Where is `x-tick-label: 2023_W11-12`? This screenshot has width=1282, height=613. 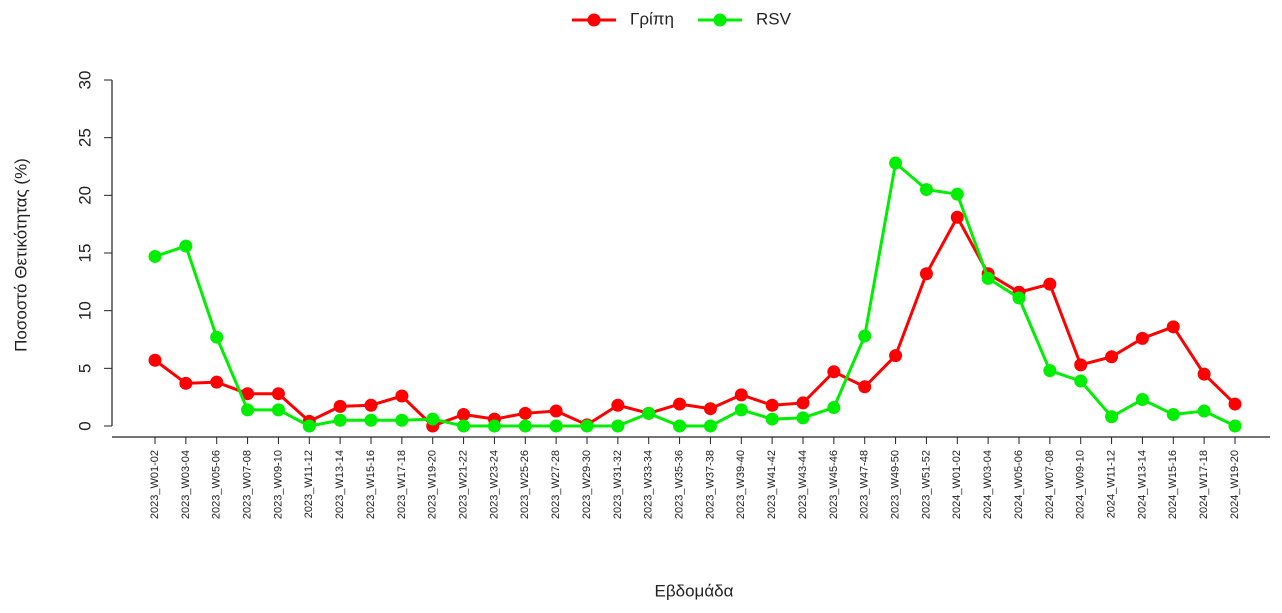 x-tick-label: 2023_W11-12 is located at coordinates (309, 484).